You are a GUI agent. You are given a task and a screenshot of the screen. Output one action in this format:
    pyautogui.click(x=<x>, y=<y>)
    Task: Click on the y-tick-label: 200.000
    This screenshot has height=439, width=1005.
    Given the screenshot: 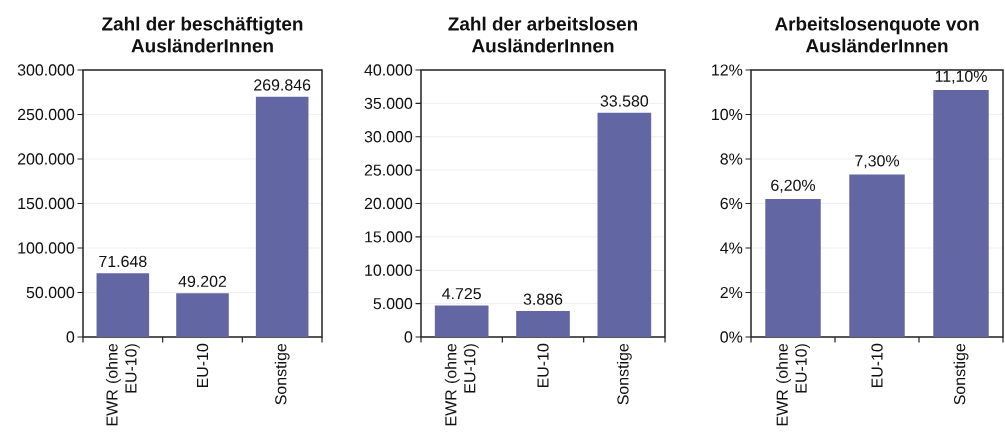 What is the action you would take?
    pyautogui.click(x=46, y=159)
    